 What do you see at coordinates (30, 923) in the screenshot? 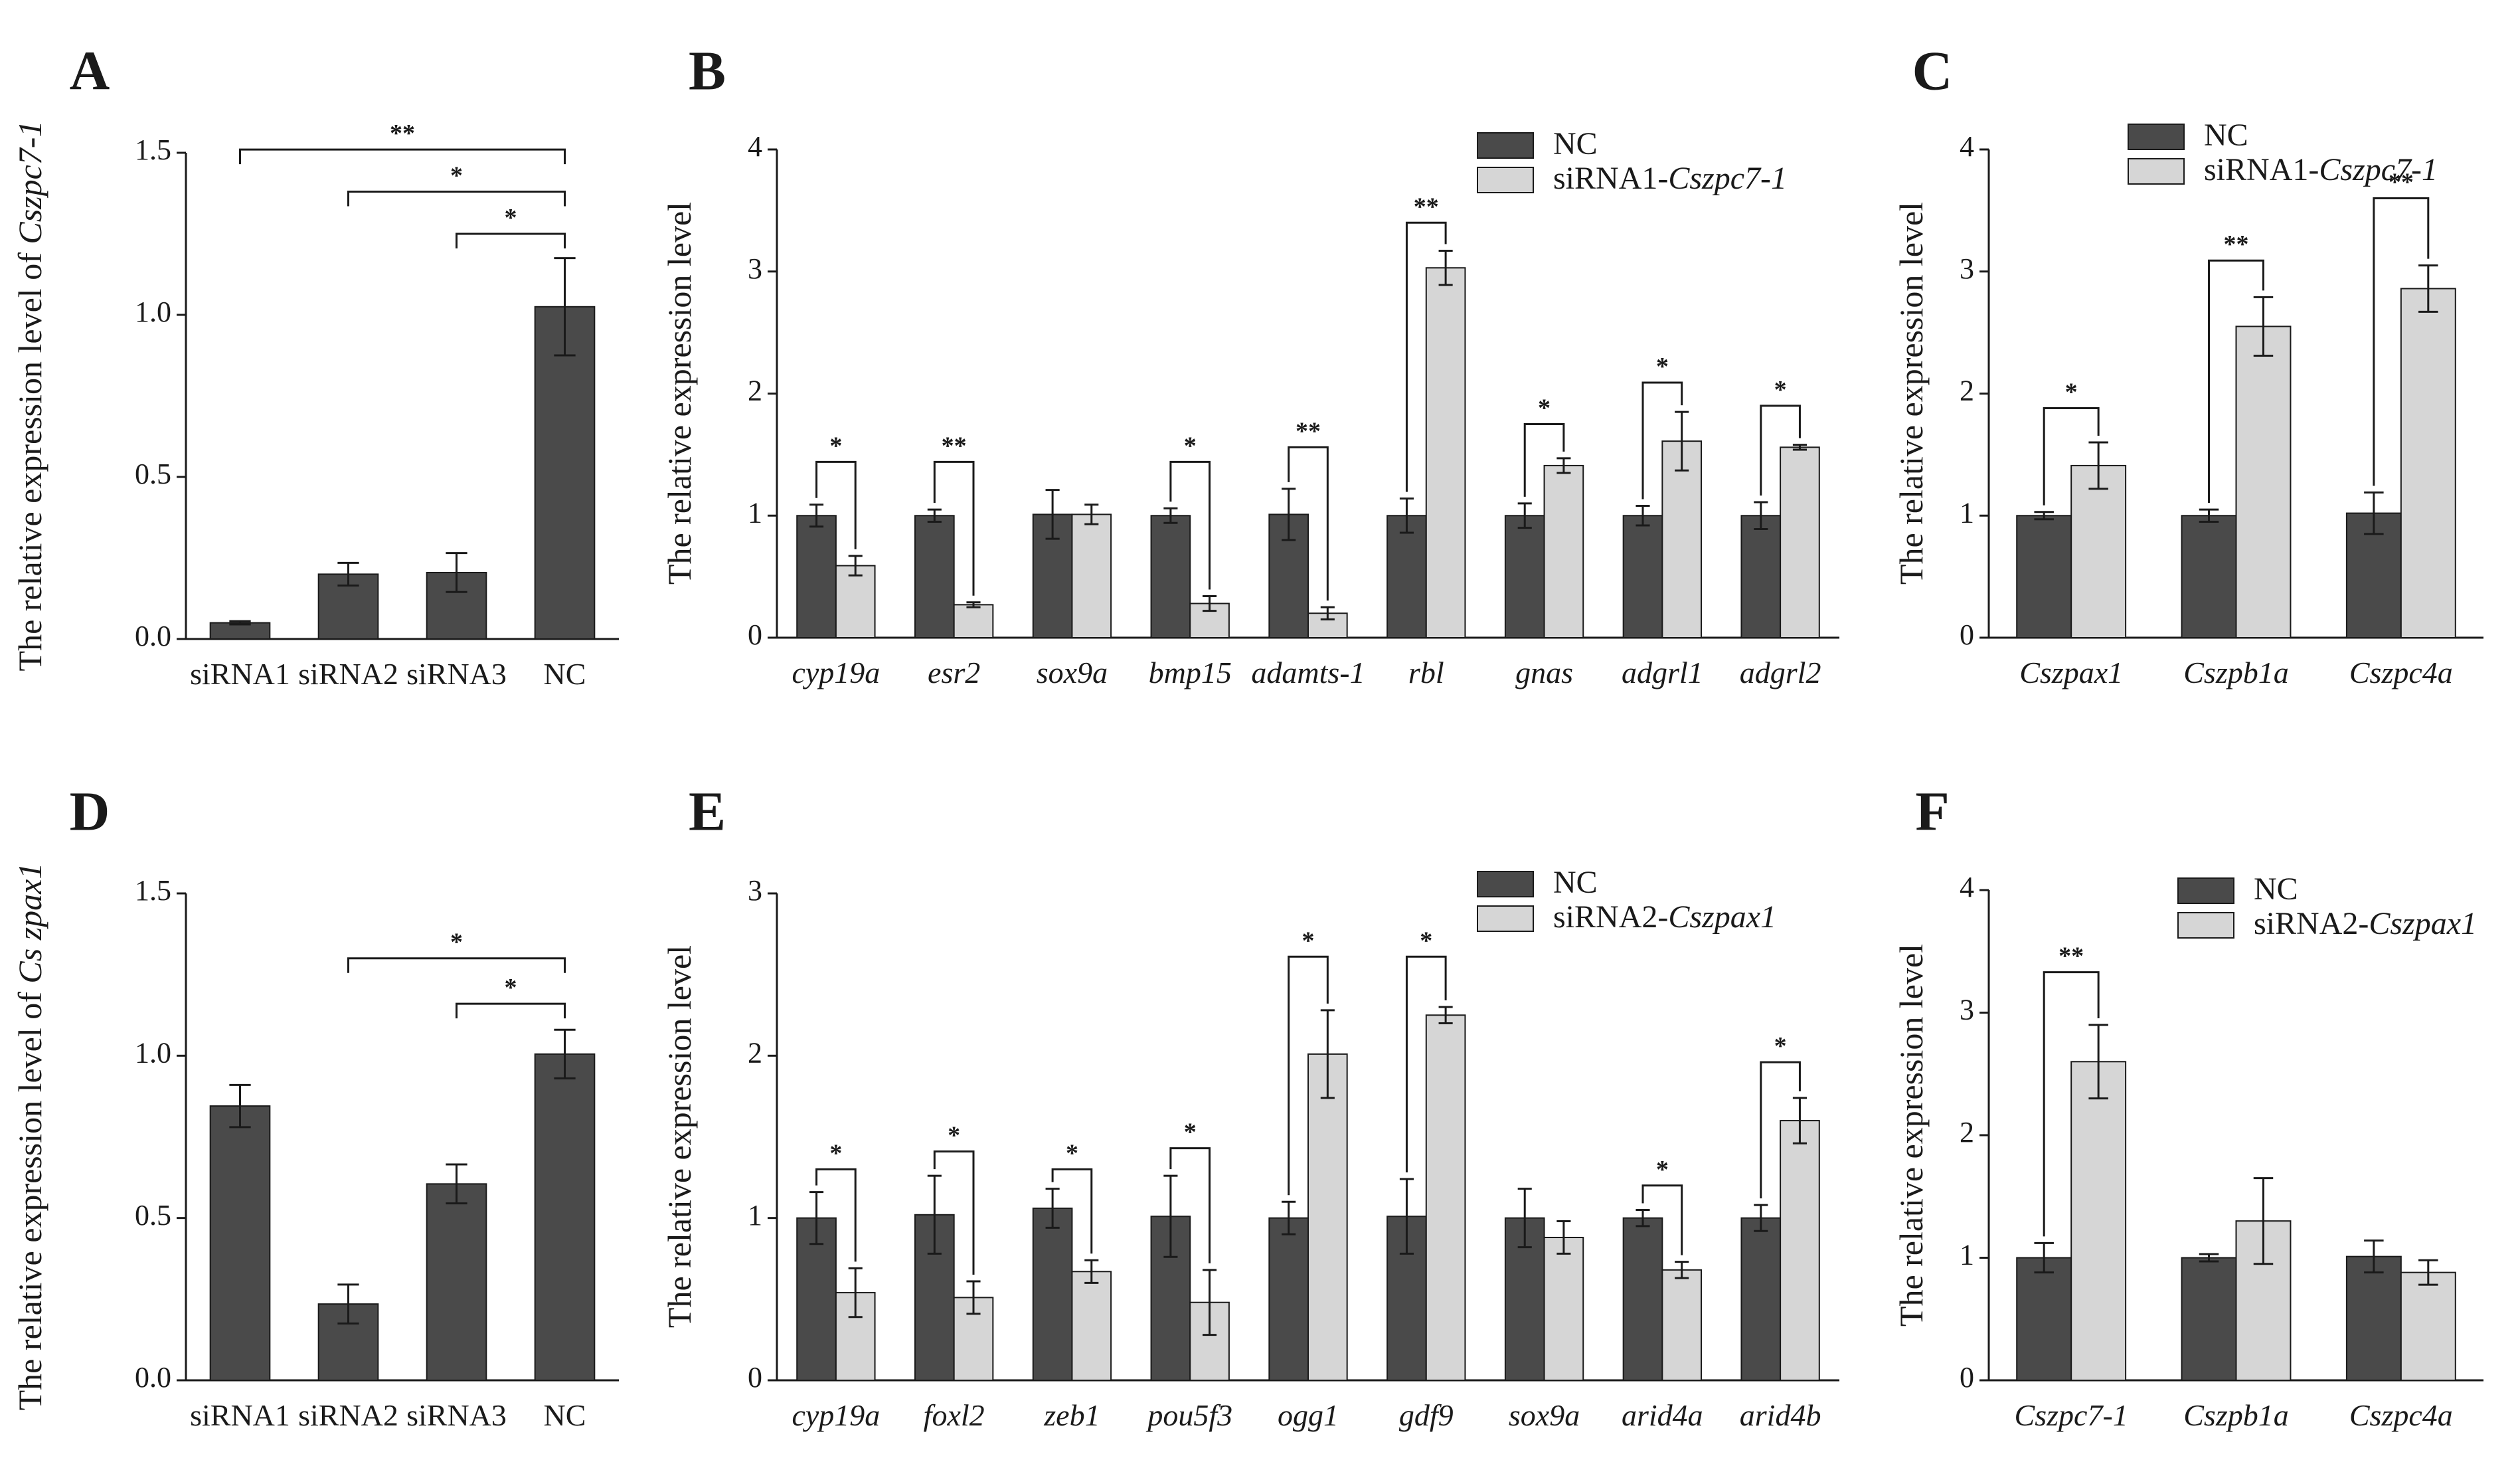
I see `y-axis-label-gene: Cs zpax1` at bounding box center [30, 923].